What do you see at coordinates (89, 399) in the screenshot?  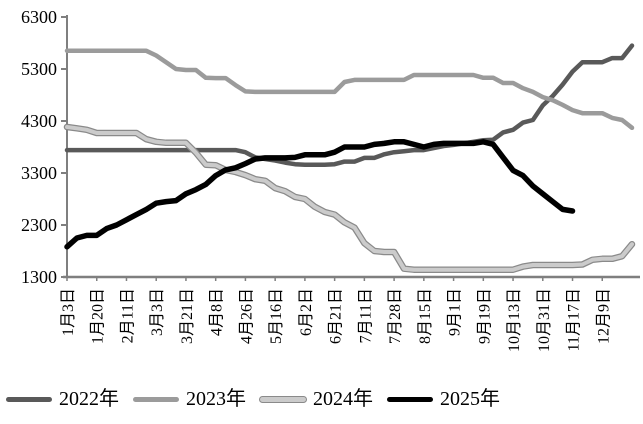 I see `legend-label: 2022年` at bounding box center [89, 399].